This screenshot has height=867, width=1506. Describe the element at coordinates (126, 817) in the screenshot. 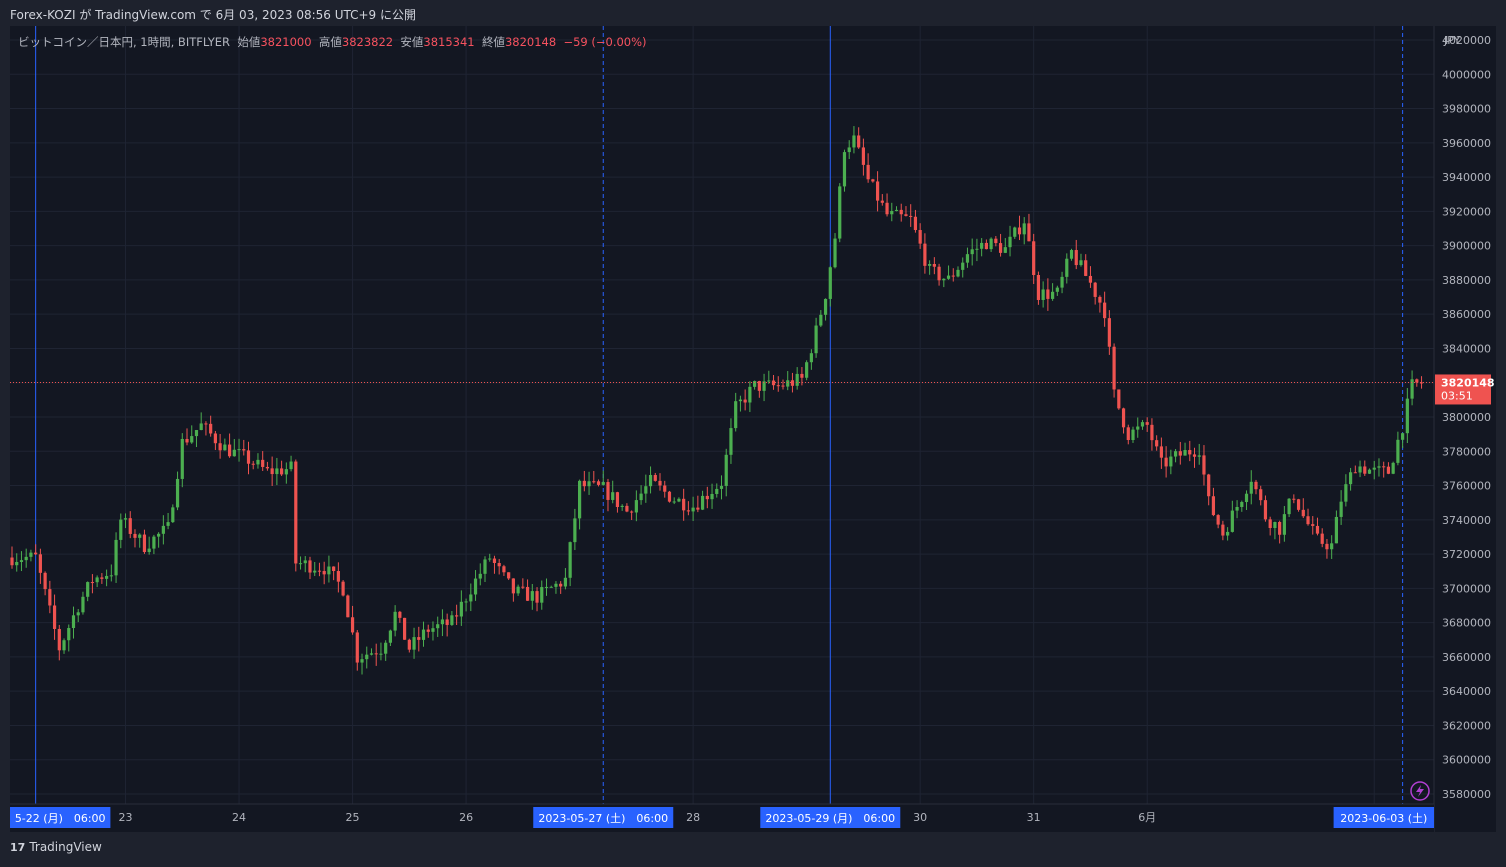

I see `time-tick-label: 23` at that location.